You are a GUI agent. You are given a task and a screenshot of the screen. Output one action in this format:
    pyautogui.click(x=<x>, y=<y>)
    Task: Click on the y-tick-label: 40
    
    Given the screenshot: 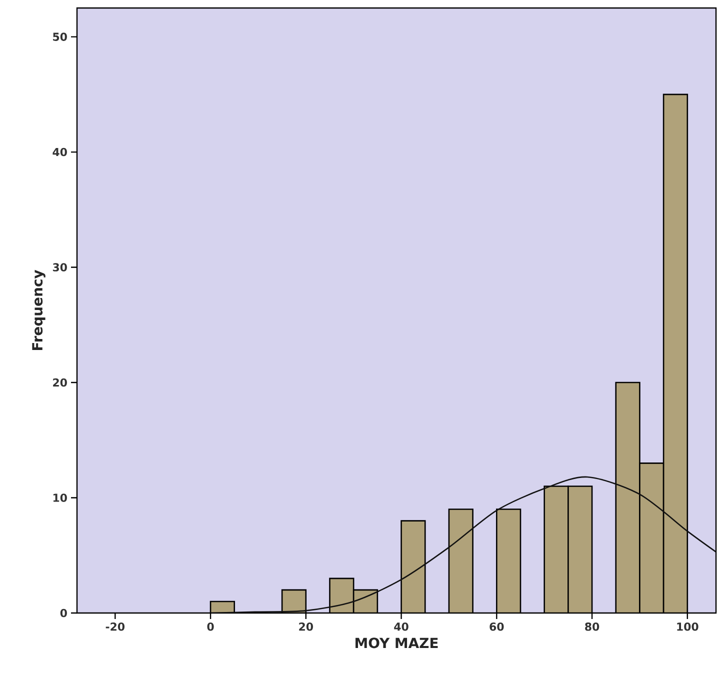 What is the action you would take?
    pyautogui.click(x=59, y=152)
    